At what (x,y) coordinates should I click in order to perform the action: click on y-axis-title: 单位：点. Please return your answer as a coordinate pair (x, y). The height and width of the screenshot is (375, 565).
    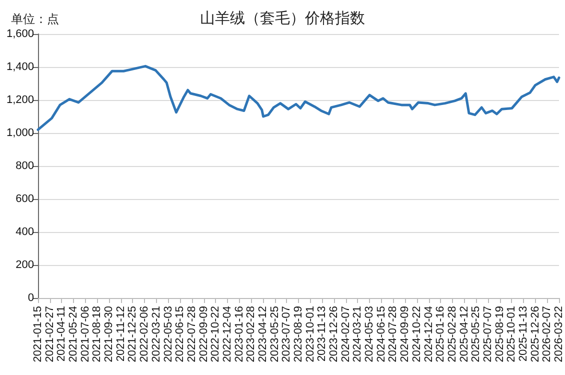
    Looking at the image, I should click on (35, 19).